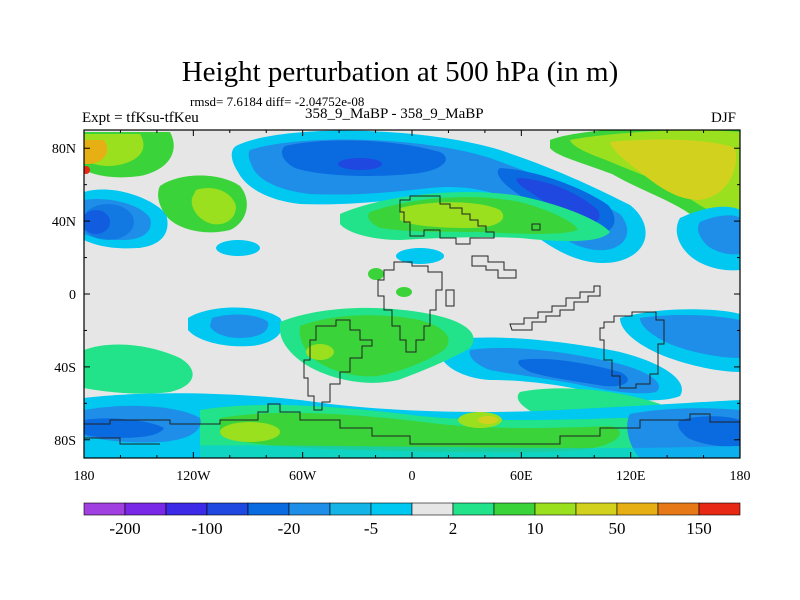 The height and width of the screenshot is (600, 800). I want to click on contour-sh-low-east-inner, so click(573, 372).